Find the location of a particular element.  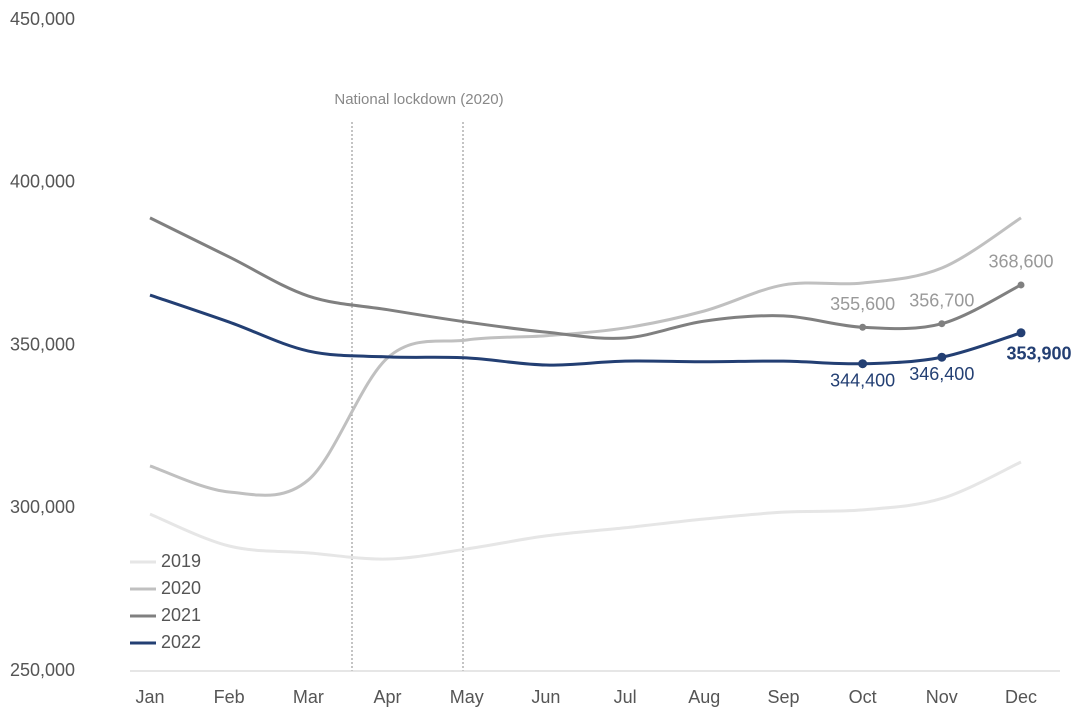

y-tick-label: 350,000 is located at coordinates (42, 344).